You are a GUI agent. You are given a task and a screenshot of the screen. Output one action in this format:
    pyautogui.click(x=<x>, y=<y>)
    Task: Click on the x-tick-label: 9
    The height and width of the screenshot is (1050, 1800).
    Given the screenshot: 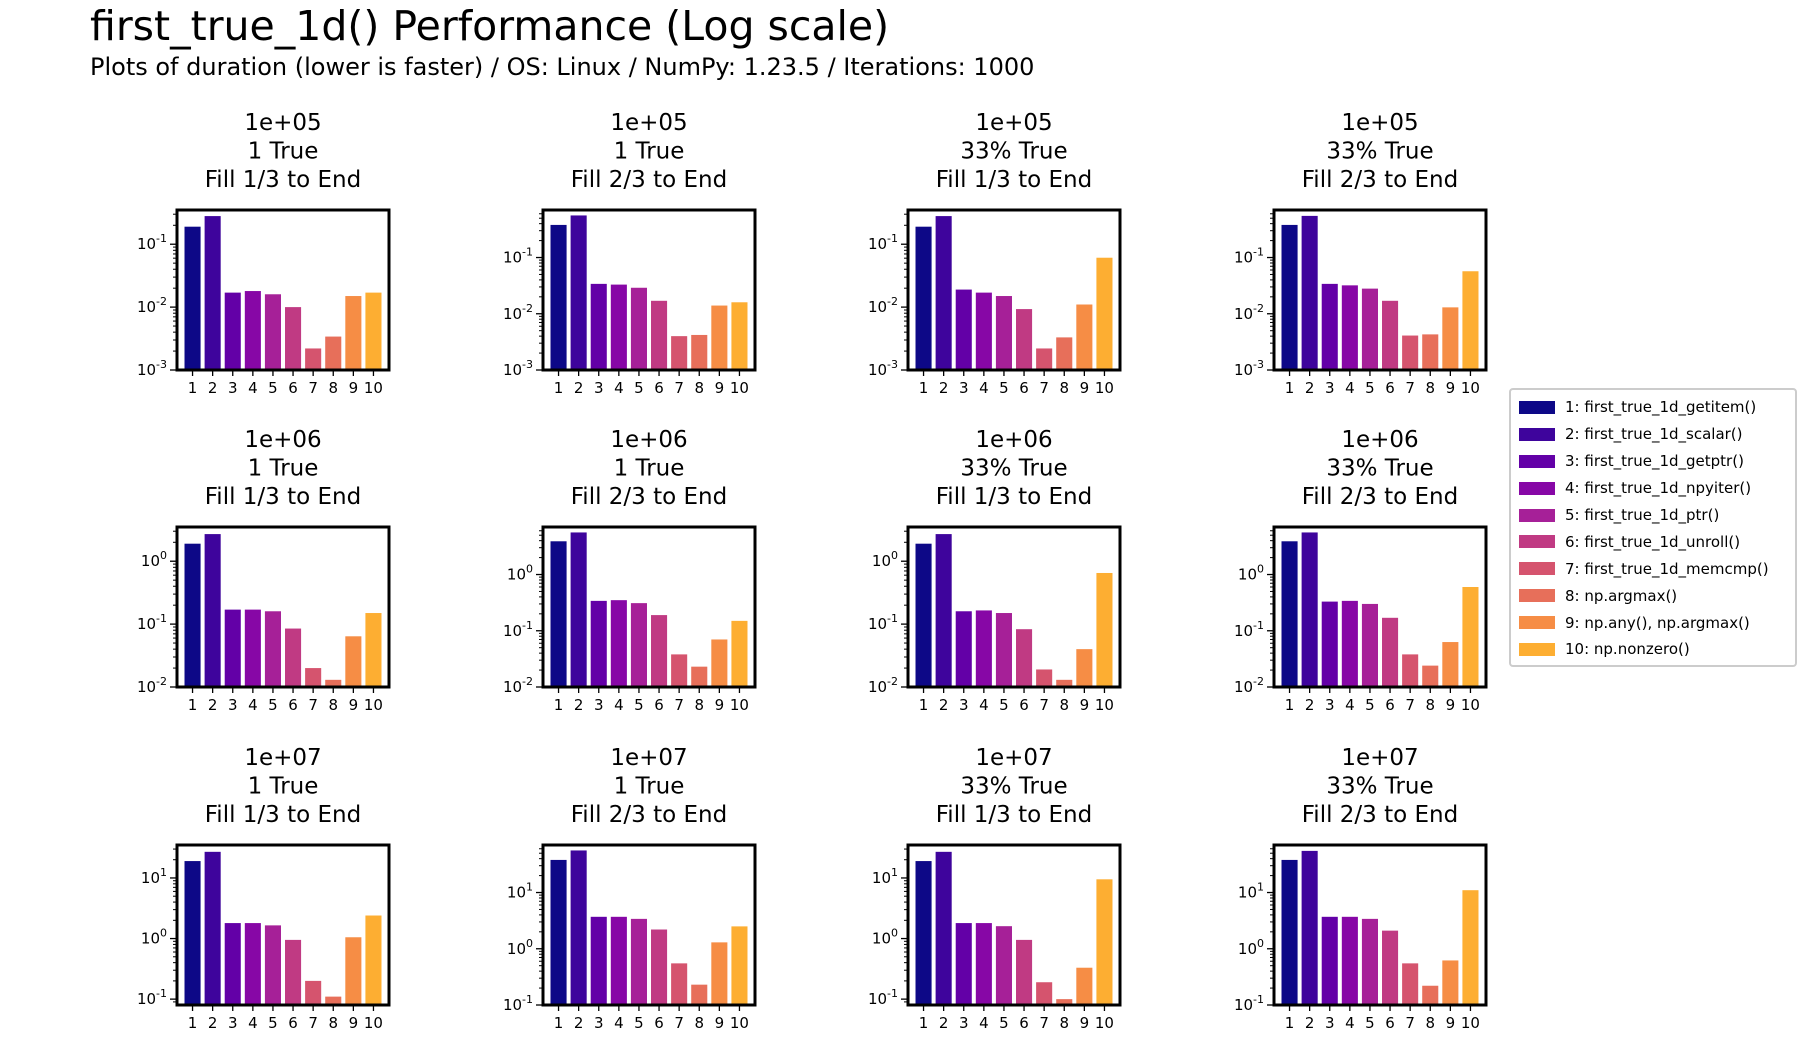 What is the action you would take?
    pyautogui.click(x=1451, y=705)
    